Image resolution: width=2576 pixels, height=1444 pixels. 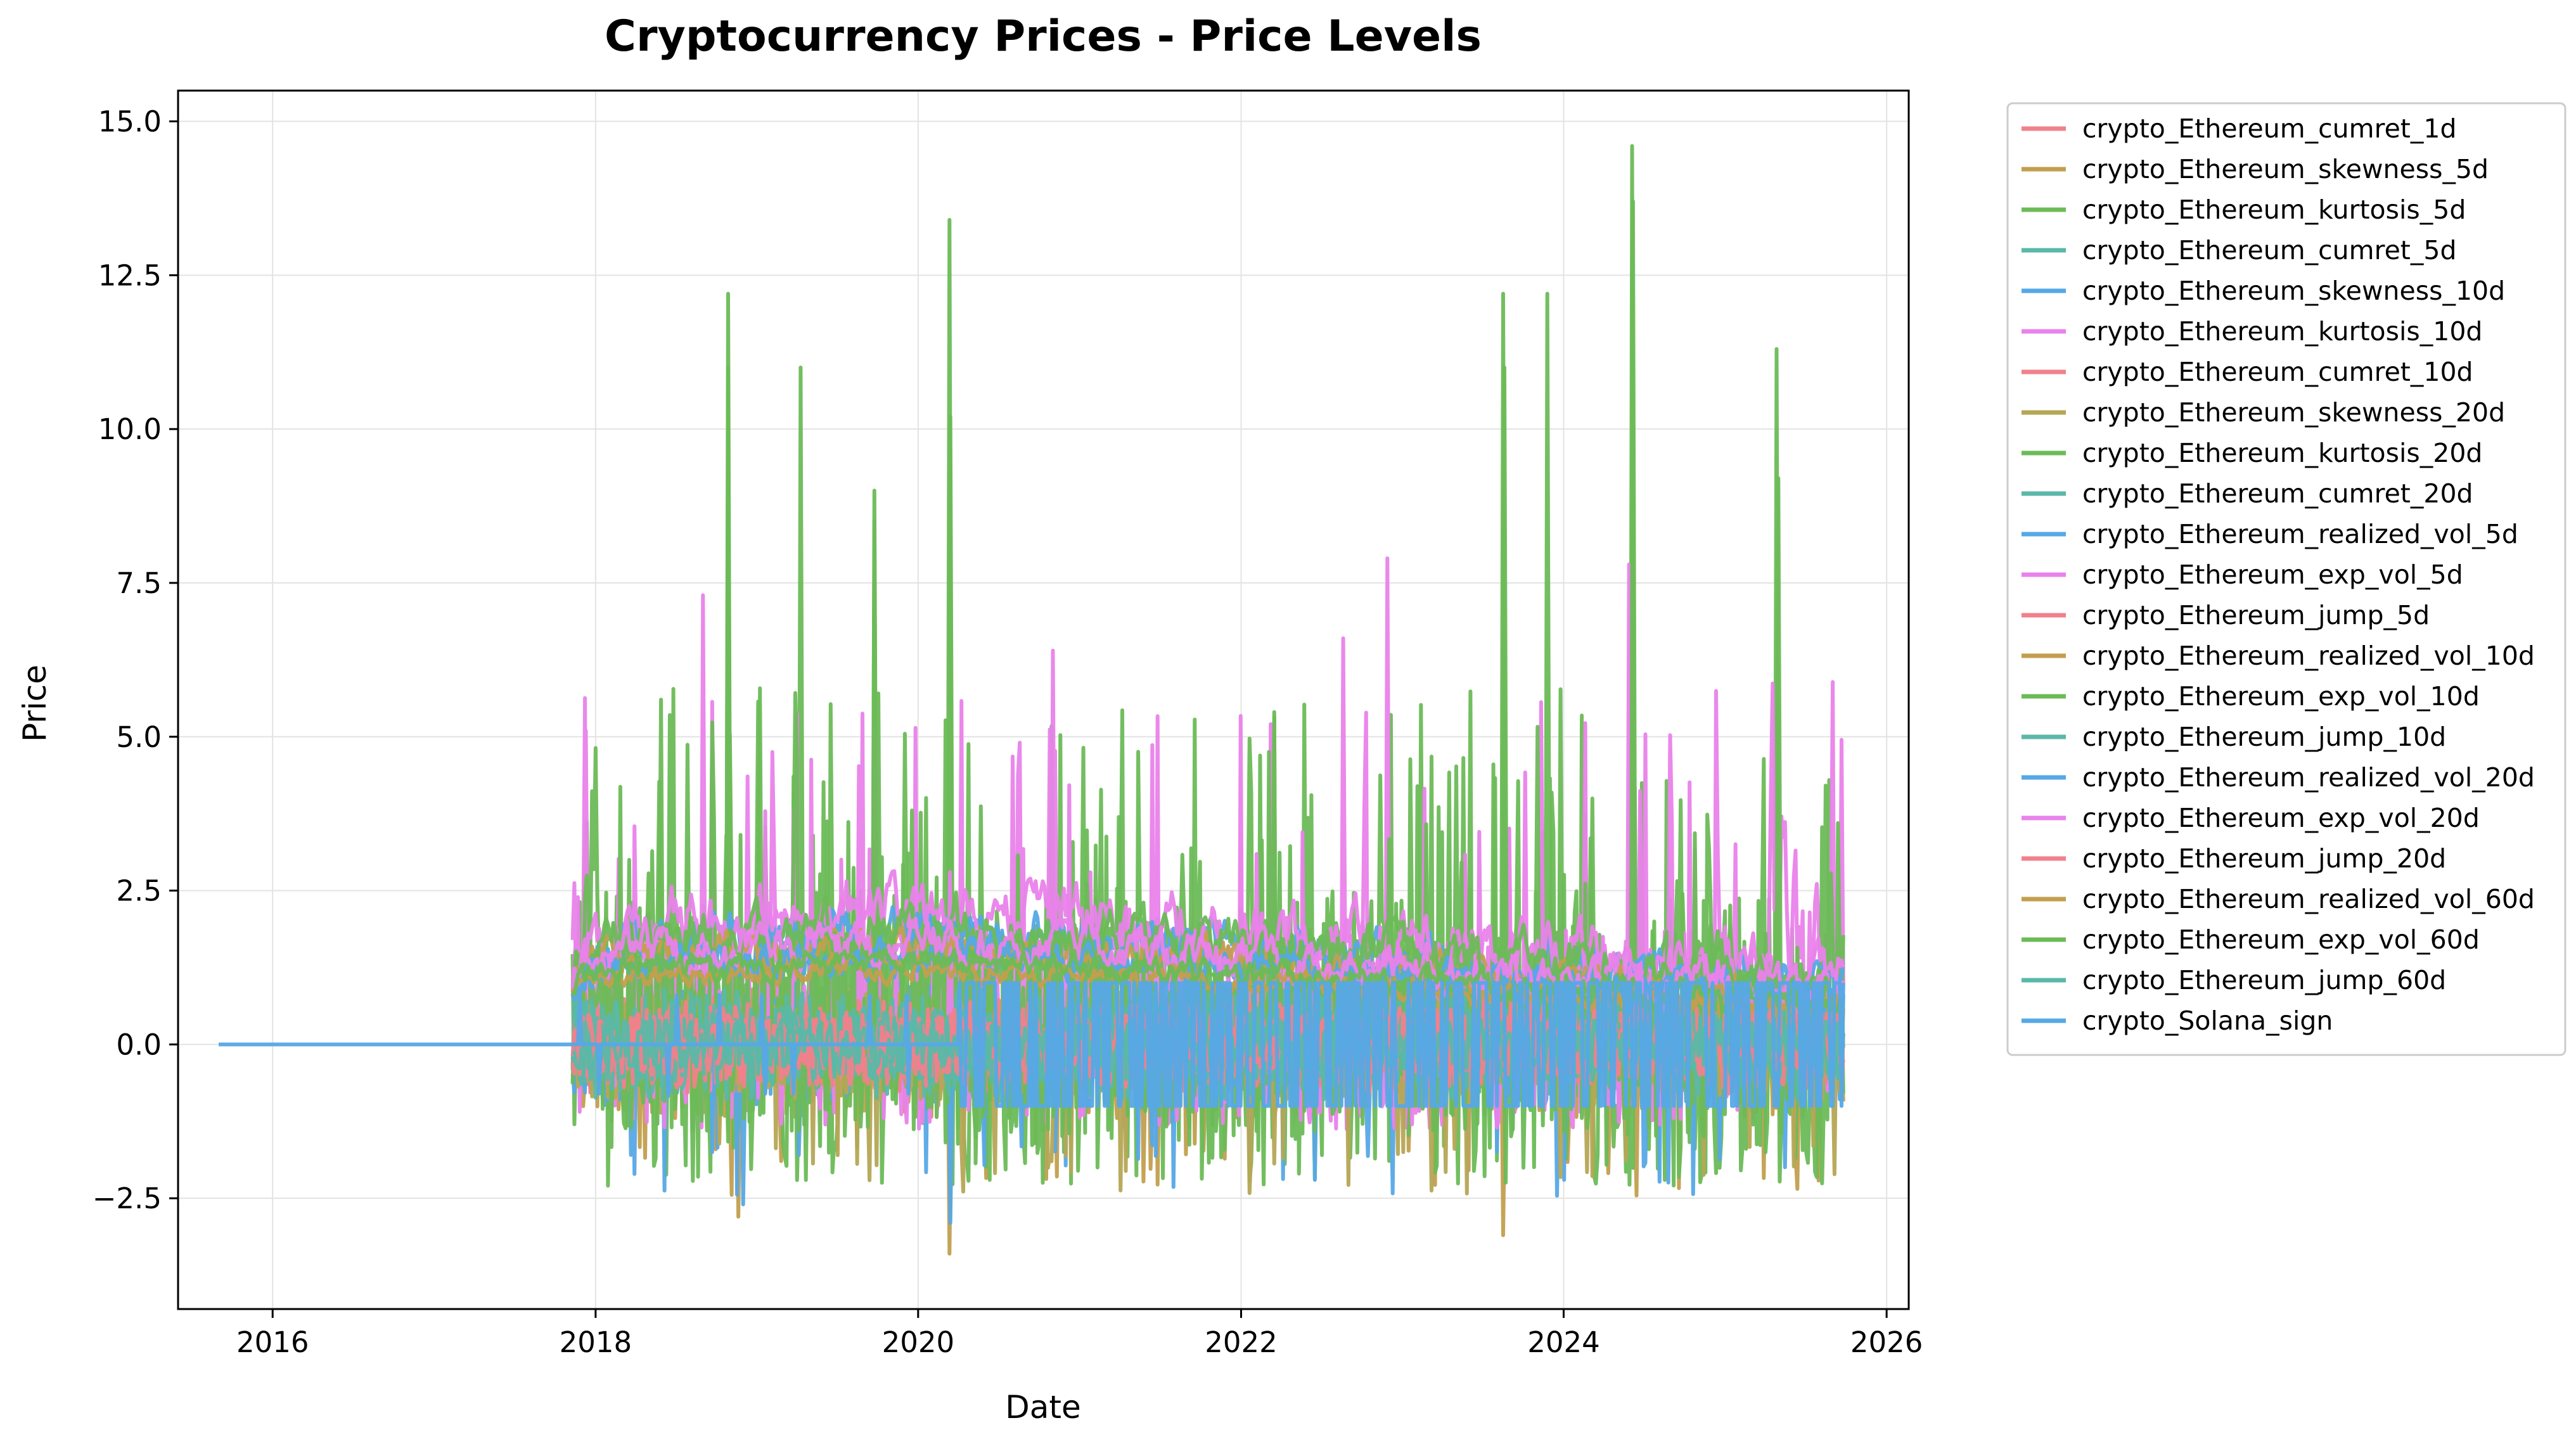 I want to click on x-tick-label: 2022, so click(x=1241, y=1343).